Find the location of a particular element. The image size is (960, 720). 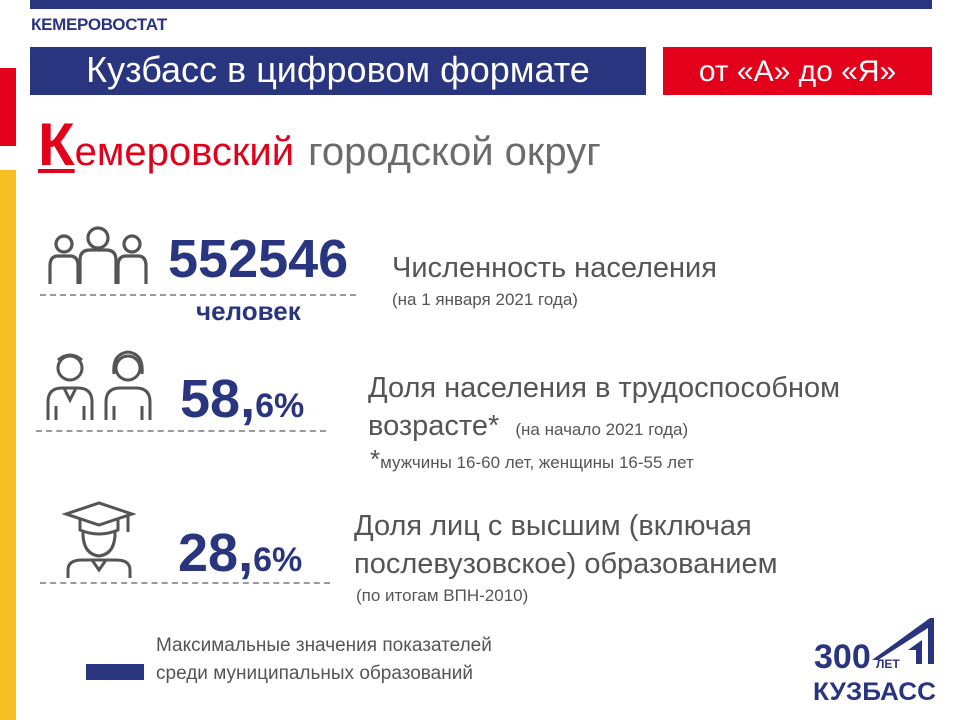

people-group-icon is located at coordinates (98, 255).